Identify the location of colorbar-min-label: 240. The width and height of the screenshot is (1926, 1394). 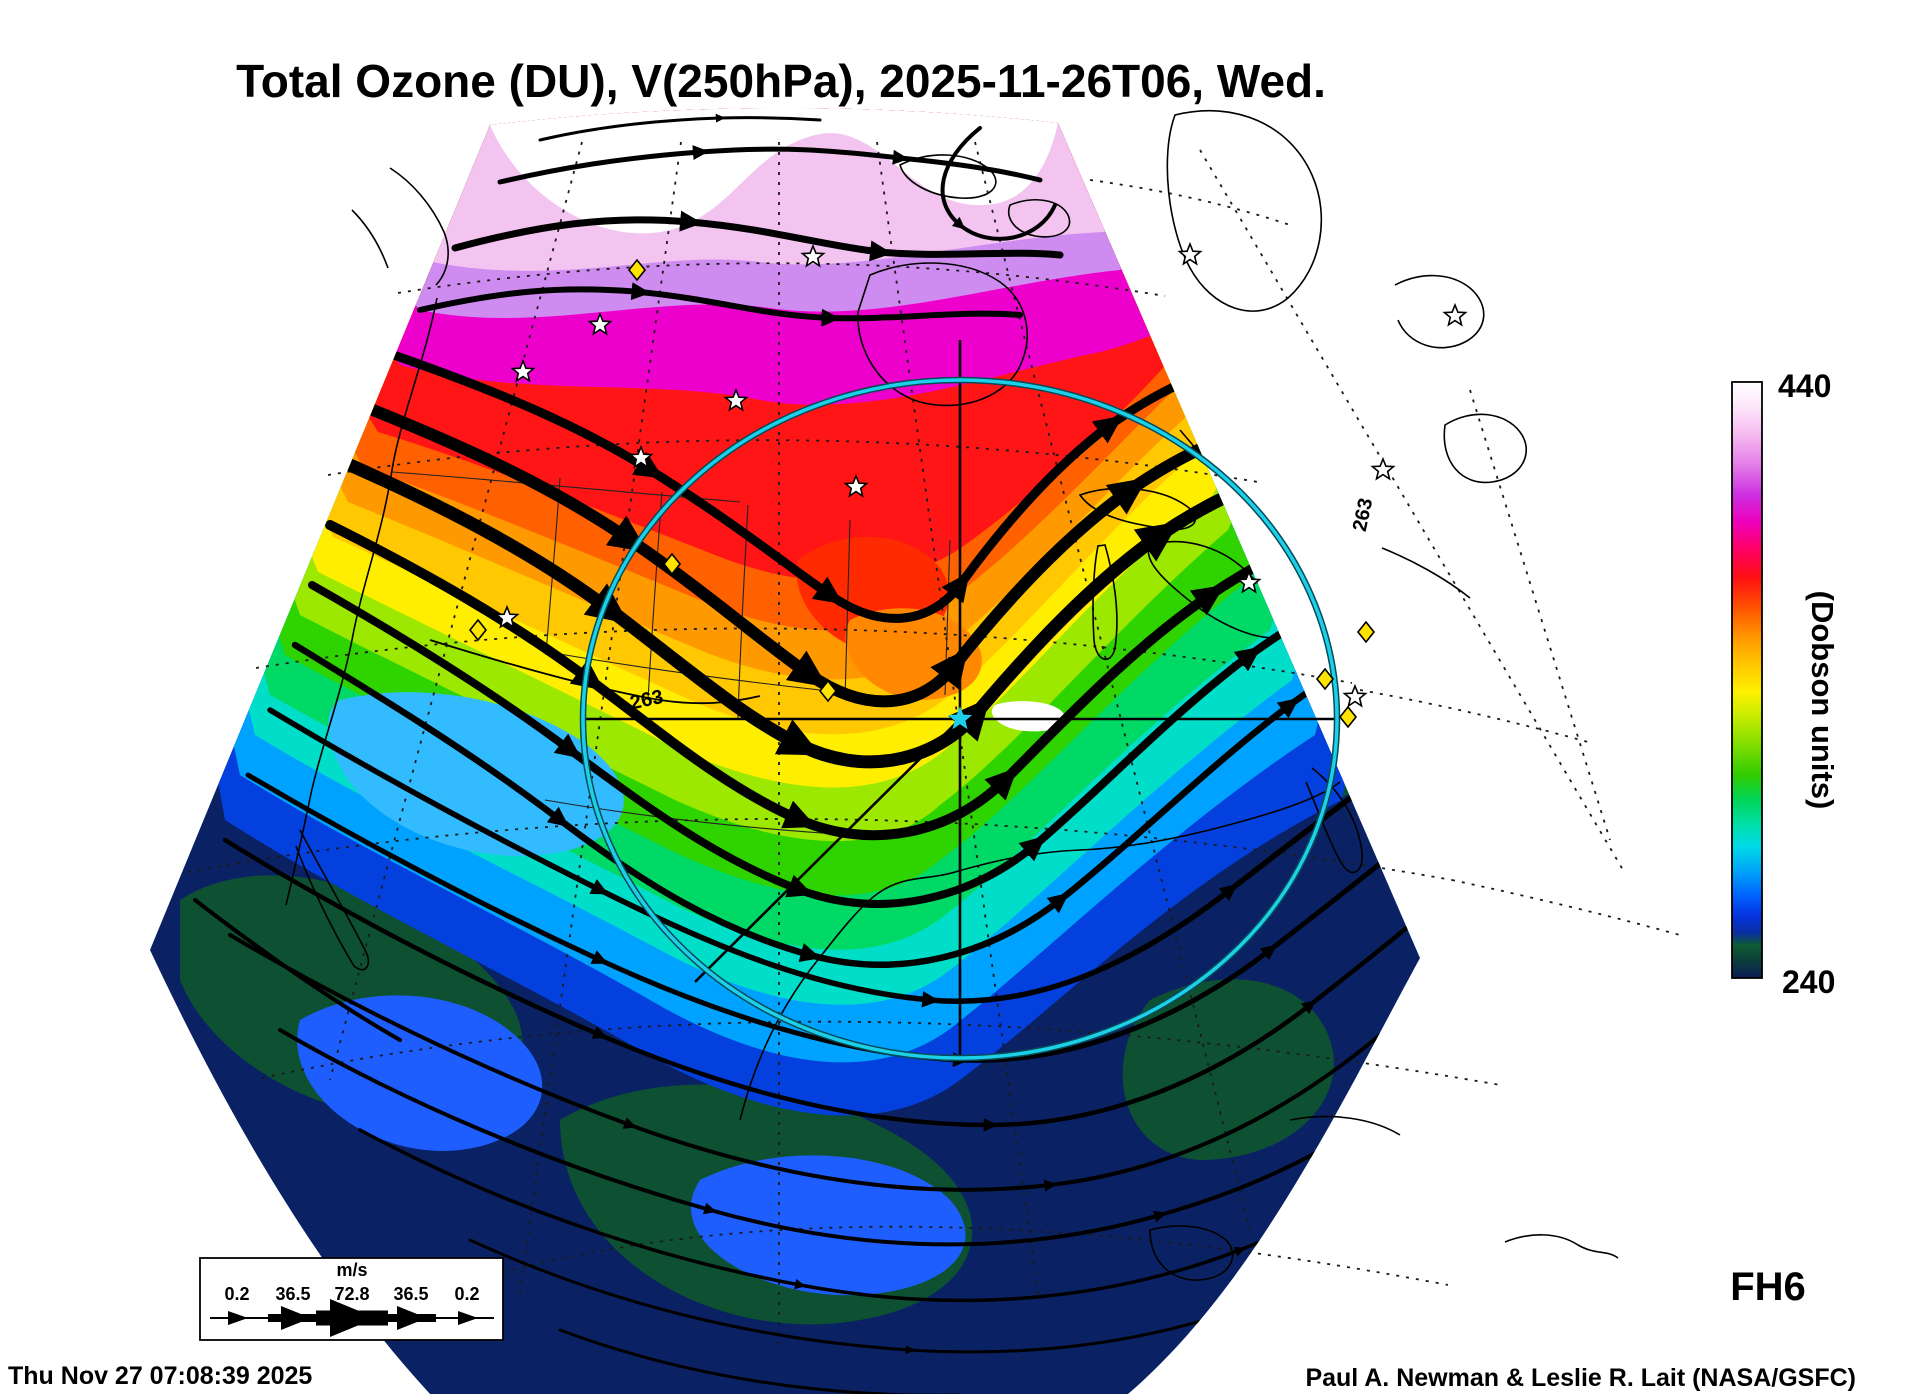
(1808, 982).